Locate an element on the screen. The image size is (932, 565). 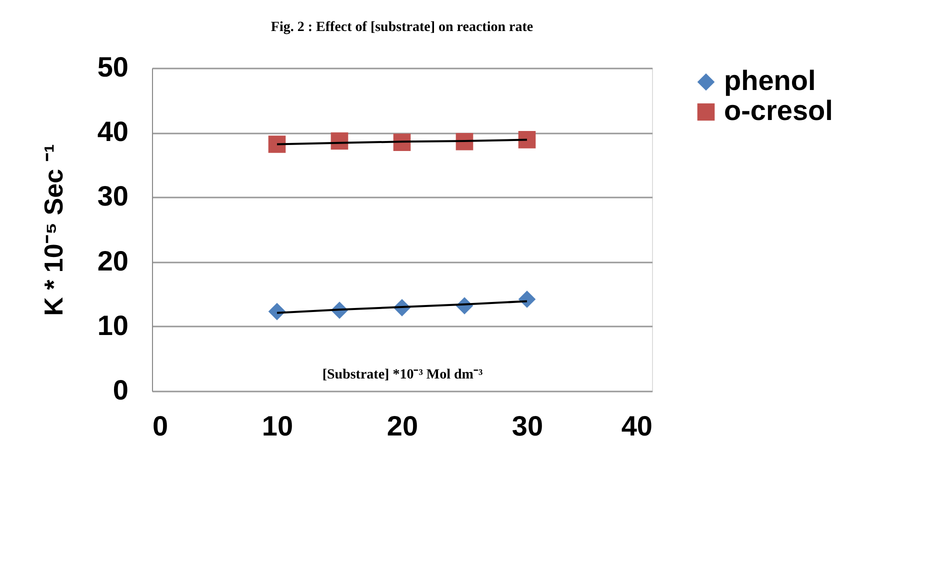
y-axis-title: K * 10⁻⁵ Sec ⁻¹ is located at coordinates (53, 230).